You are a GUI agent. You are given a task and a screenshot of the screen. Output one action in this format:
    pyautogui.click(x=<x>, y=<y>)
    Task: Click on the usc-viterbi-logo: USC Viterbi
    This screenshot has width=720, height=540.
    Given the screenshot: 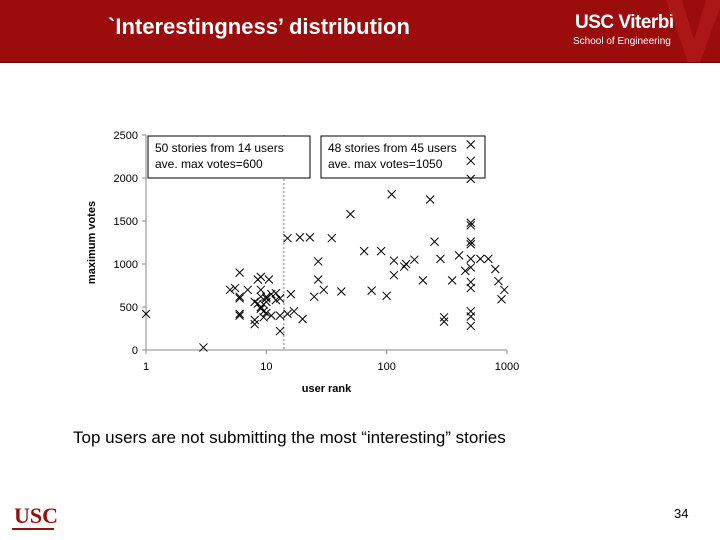 What is the action you would take?
    pyautogui.click(x=624, y=22)
    